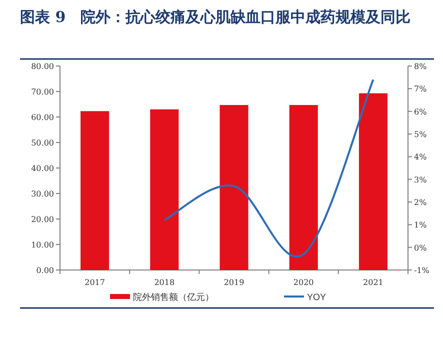 This screenshot has height=340, width=443. What do you see at coordinates (42, 66) in the screenshot?
I see `y-tick-label: 80.00` at bounding box center [42, 66].